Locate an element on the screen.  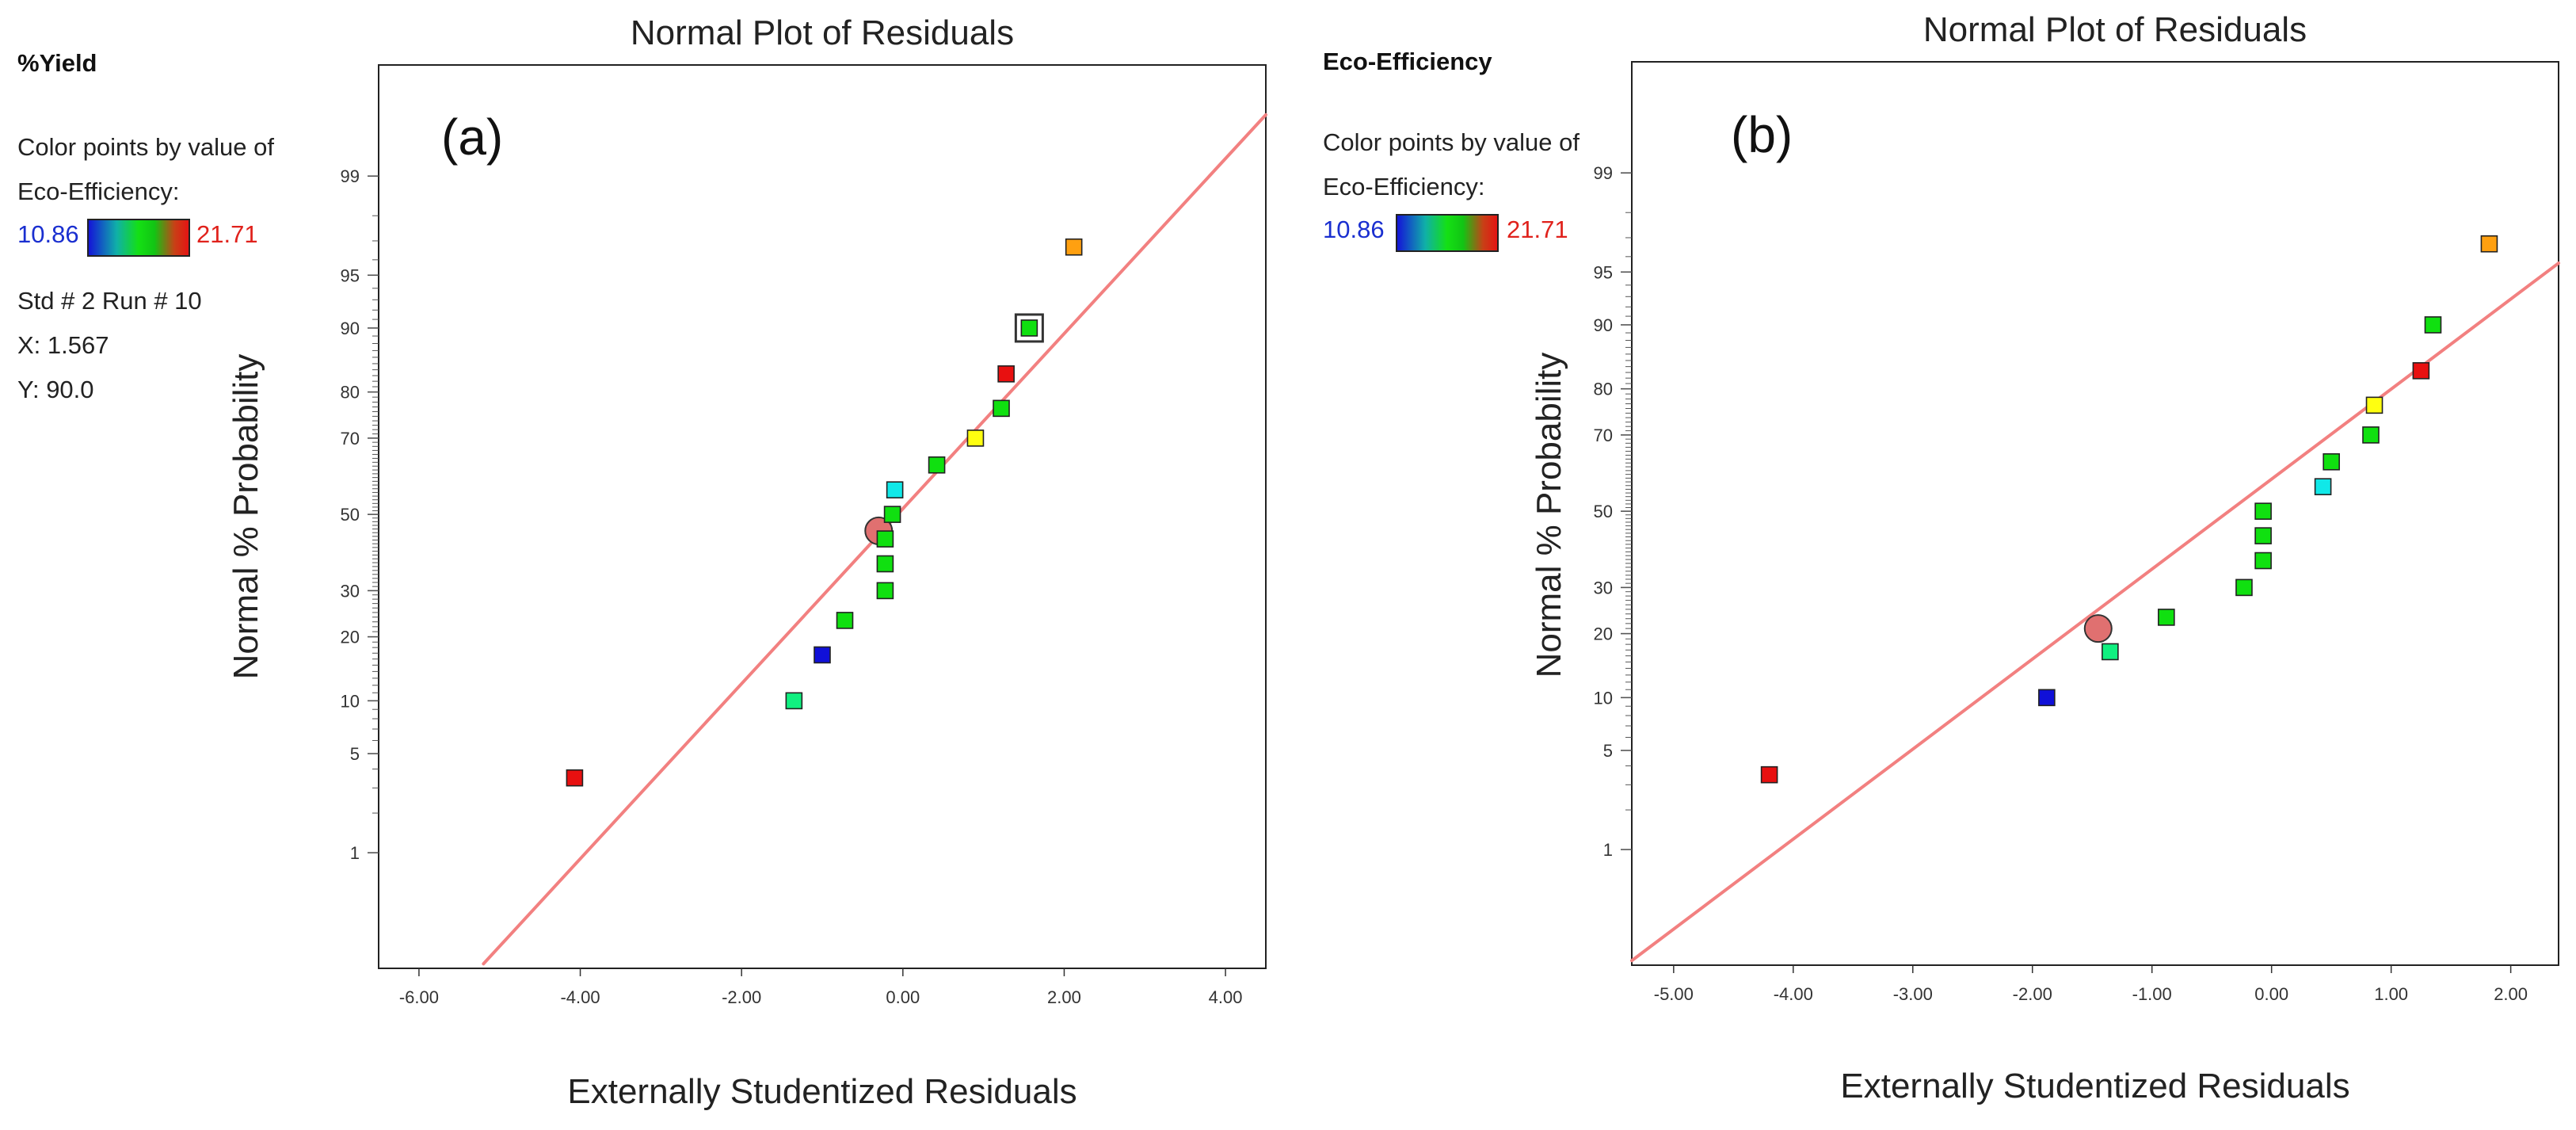
selected-point-highlight is located at coordinates (1029, 328).